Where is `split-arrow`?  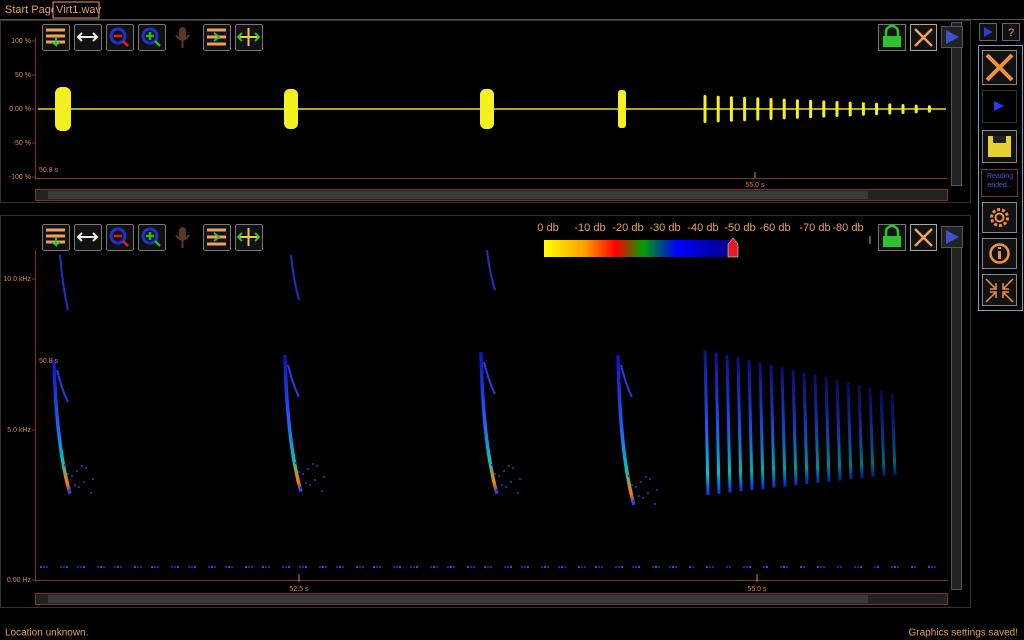
split-arrow is located at coordinates (217, 37).